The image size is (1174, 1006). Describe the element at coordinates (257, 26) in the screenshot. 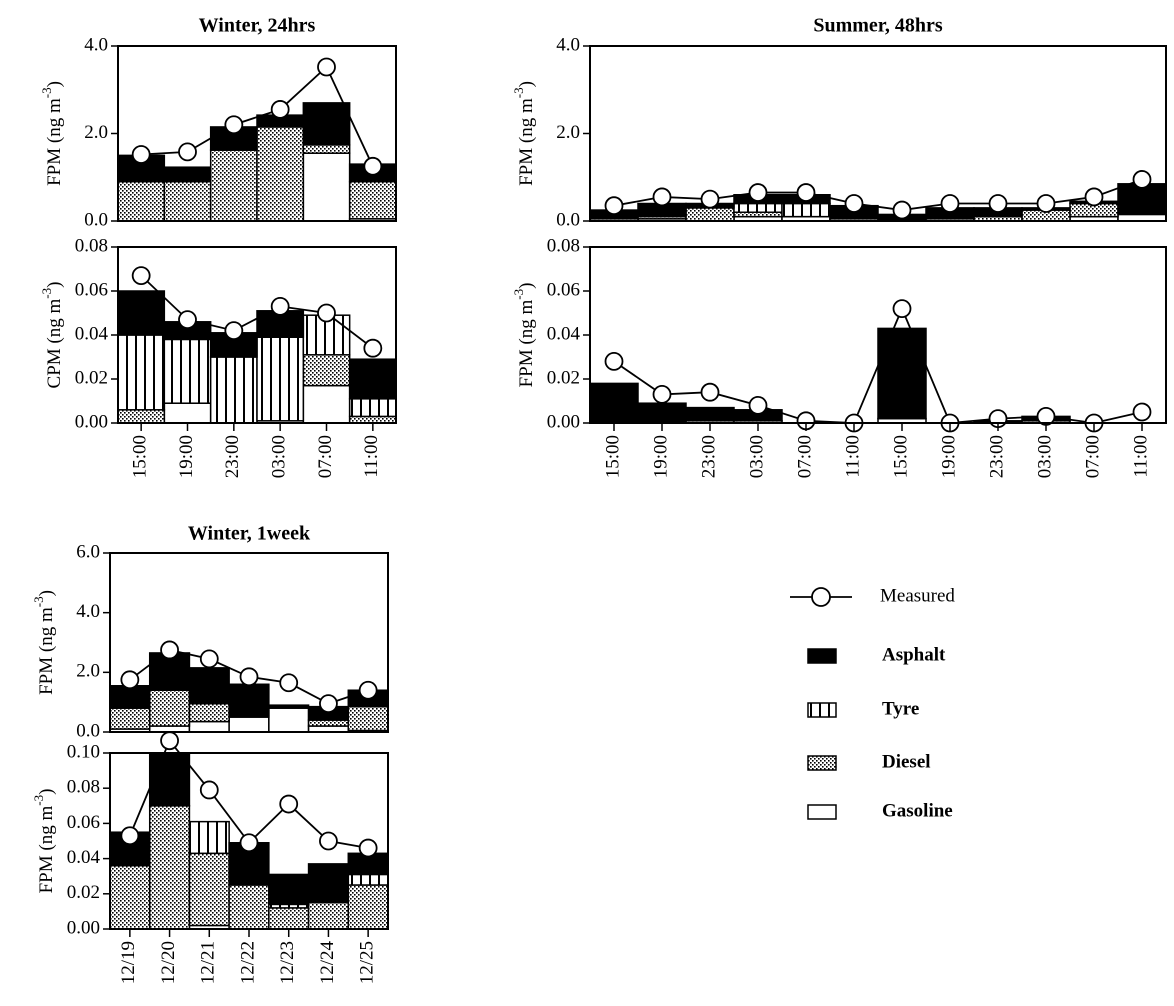

I see `chart-title: Winter, 24hrs` at that location.